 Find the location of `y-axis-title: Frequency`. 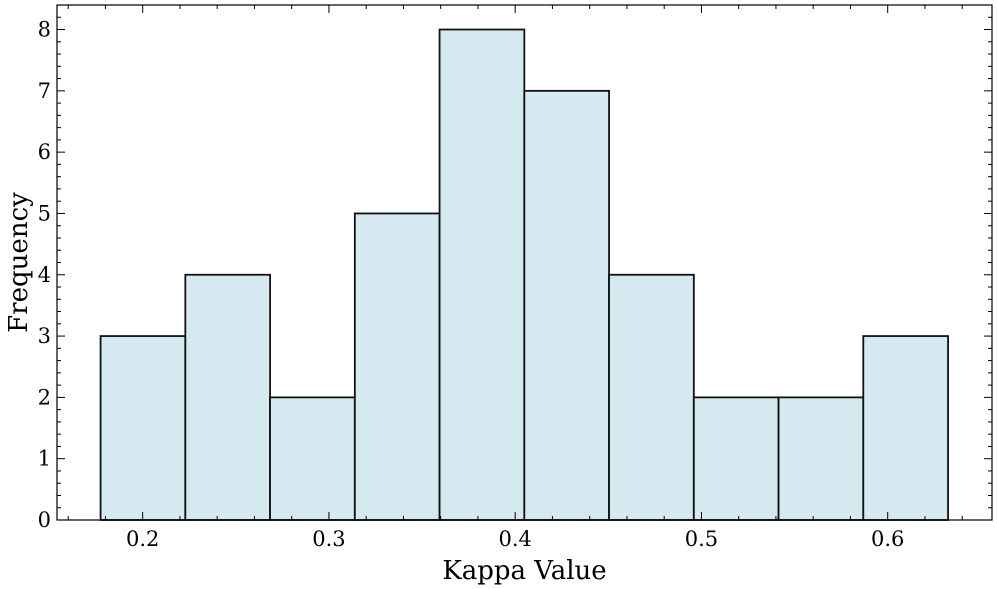

y-axis-title: Frequency is located at coordinates (19, 262).